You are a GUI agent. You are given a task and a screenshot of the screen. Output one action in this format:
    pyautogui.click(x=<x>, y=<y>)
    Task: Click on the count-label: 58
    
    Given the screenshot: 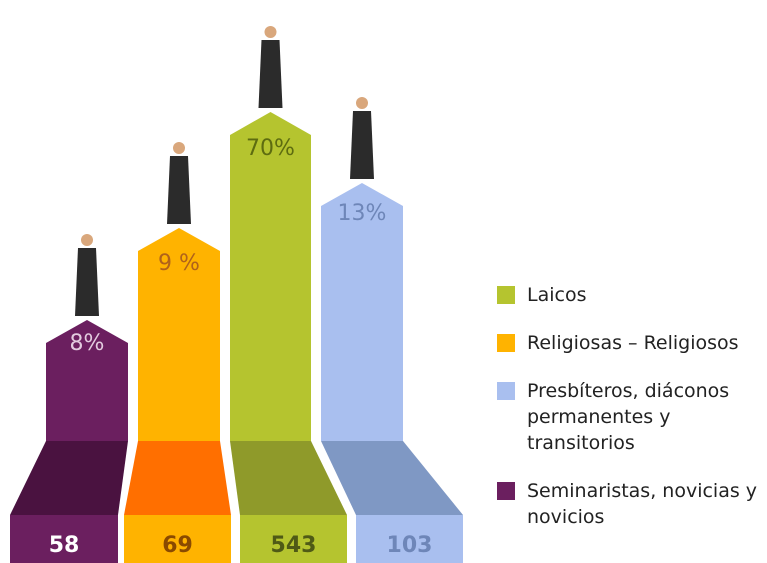 What is the action you would take?
    pyautogui.click(x=64, y=545)
    